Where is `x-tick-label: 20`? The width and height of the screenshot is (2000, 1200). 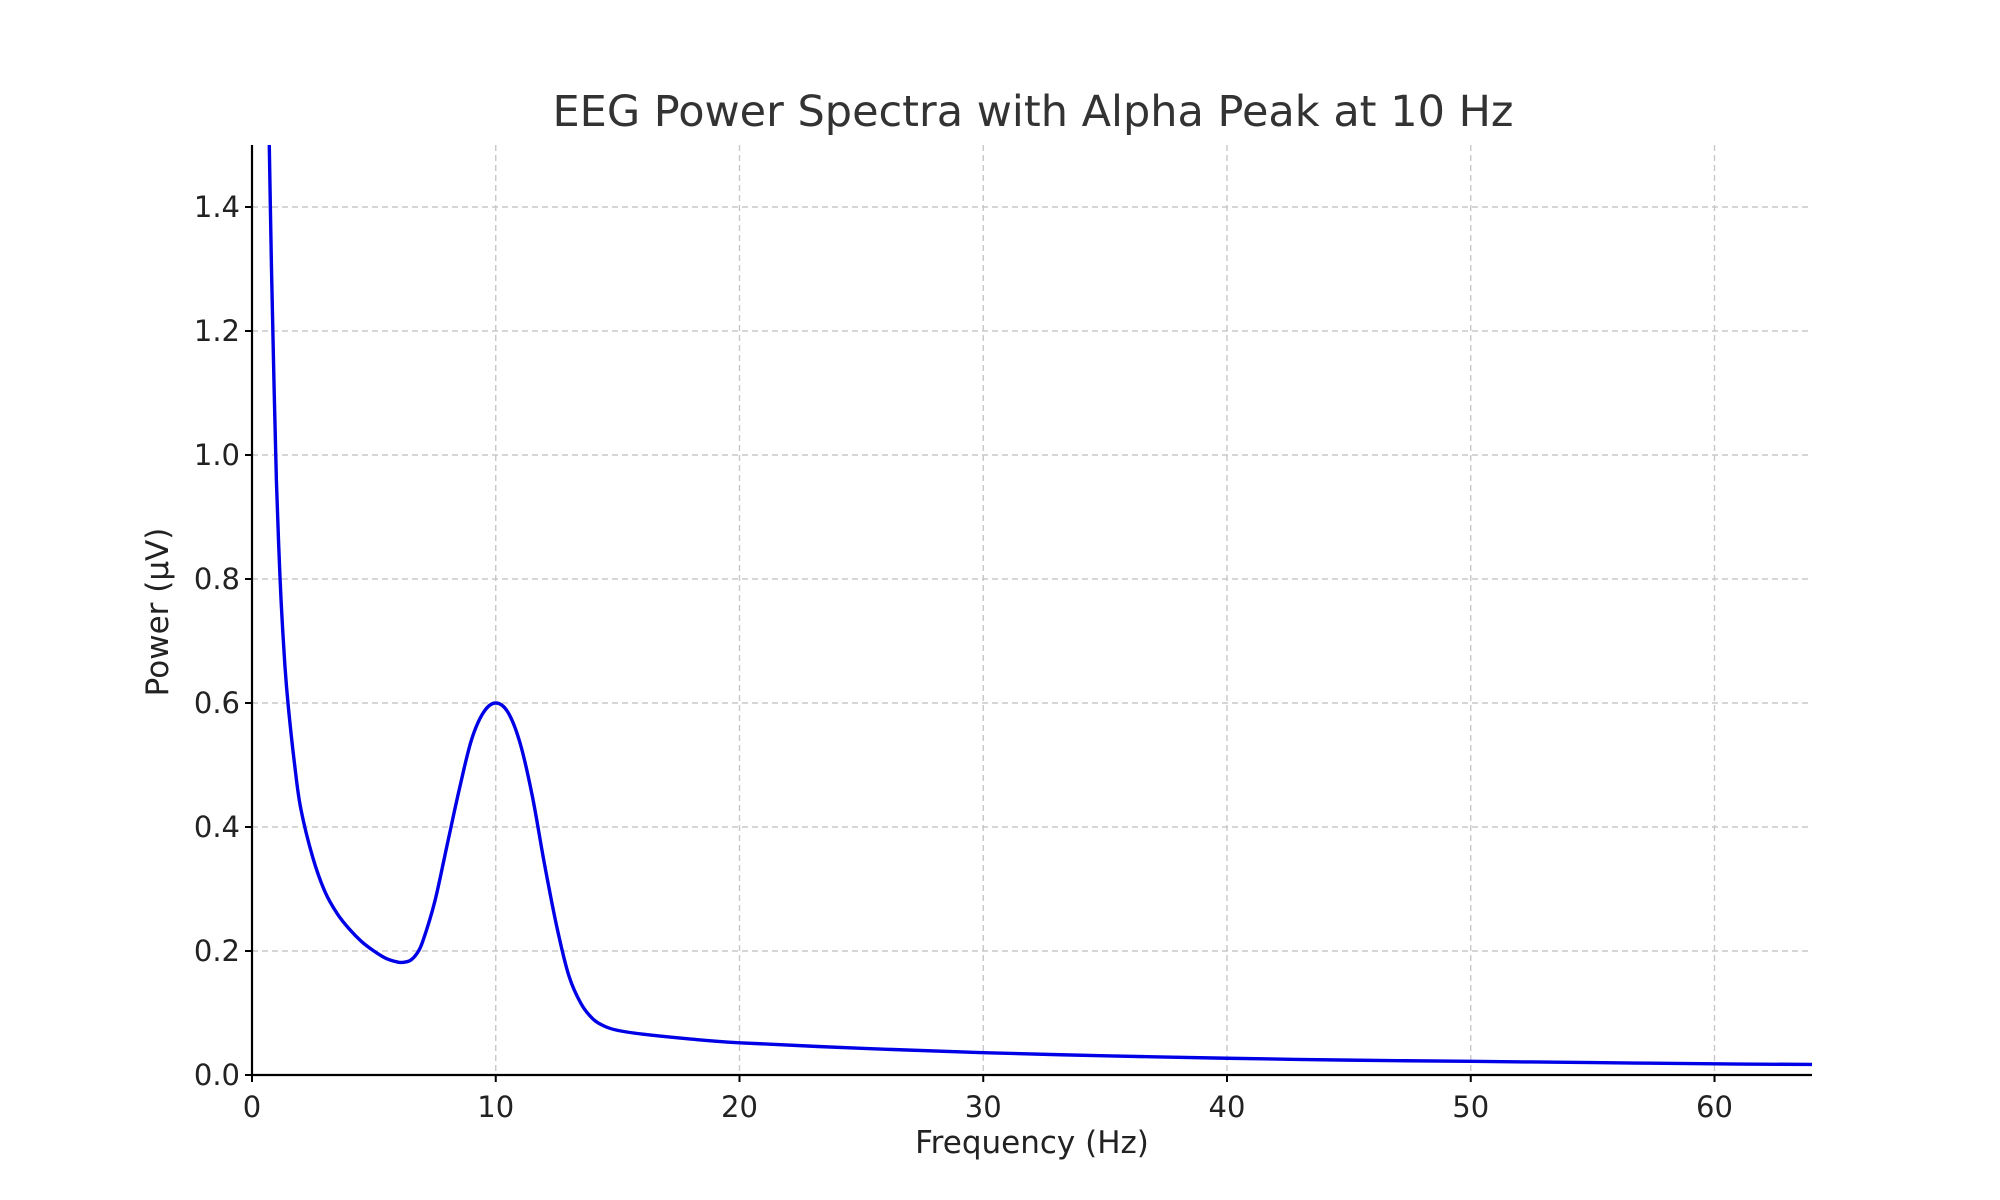 x-tick-label: 20 is located at coordinates (739, 1107).